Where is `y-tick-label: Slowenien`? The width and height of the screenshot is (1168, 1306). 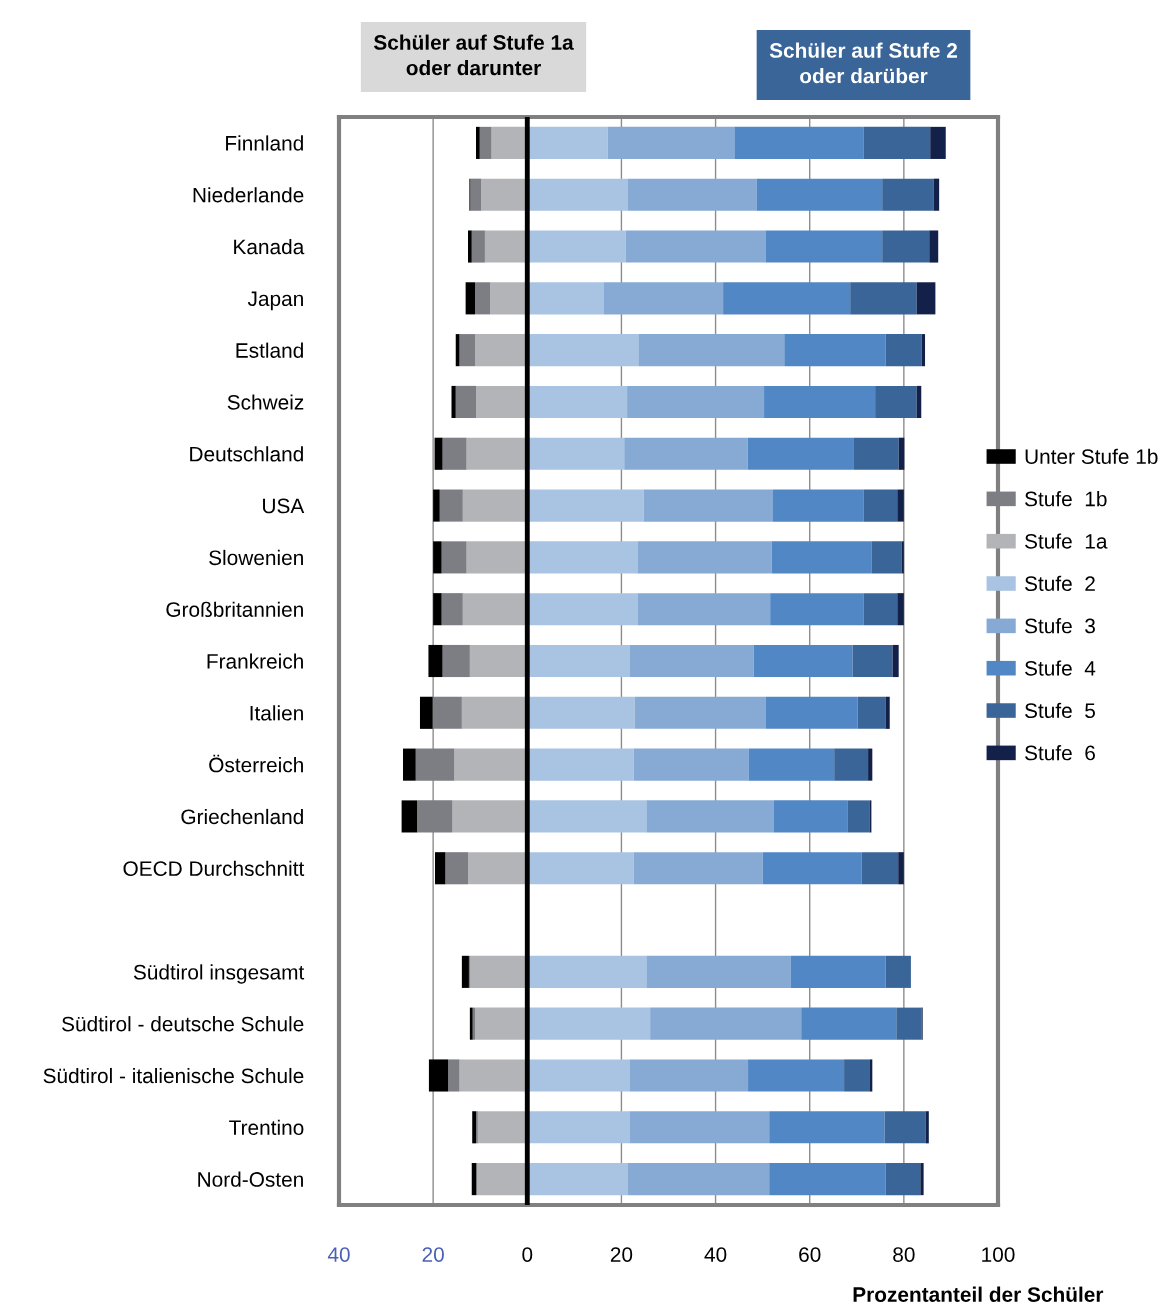
y-tick-label: Slowenien is located at coordinates (256, 557).